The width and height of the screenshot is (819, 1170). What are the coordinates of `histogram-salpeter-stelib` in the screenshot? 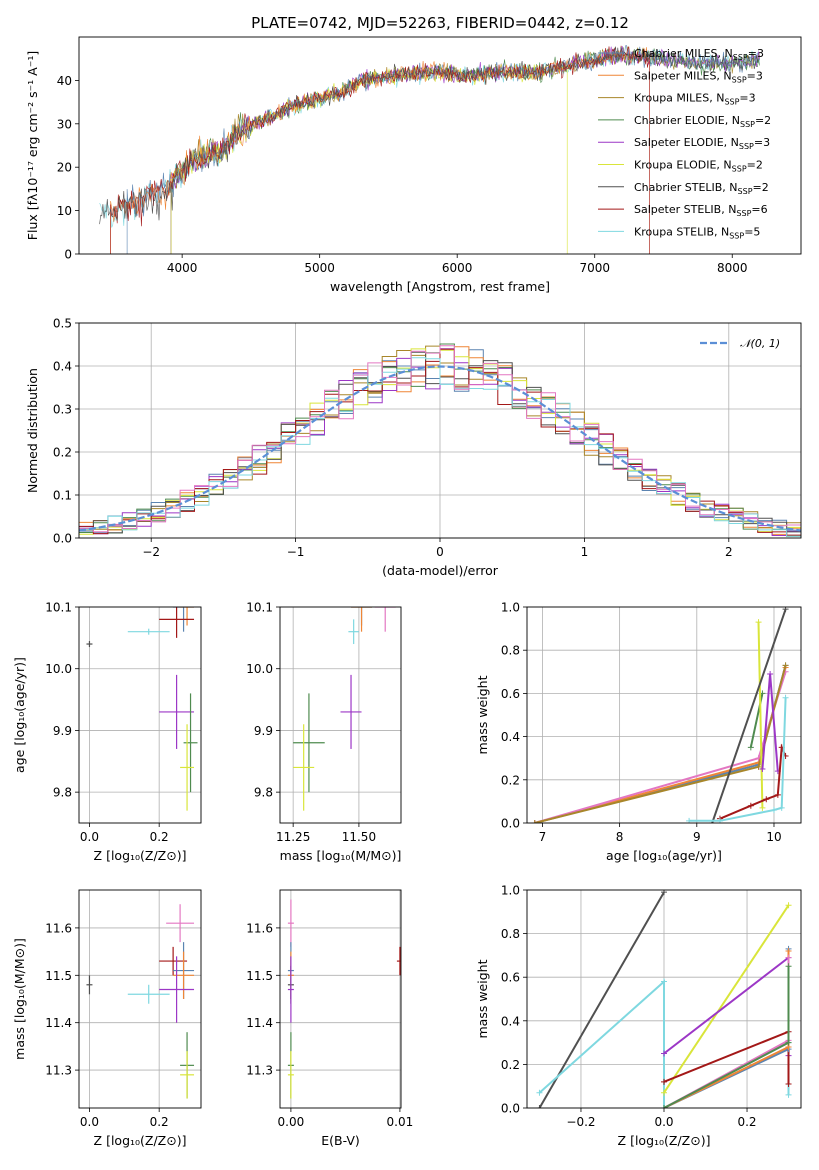 It's located at (440, 442).